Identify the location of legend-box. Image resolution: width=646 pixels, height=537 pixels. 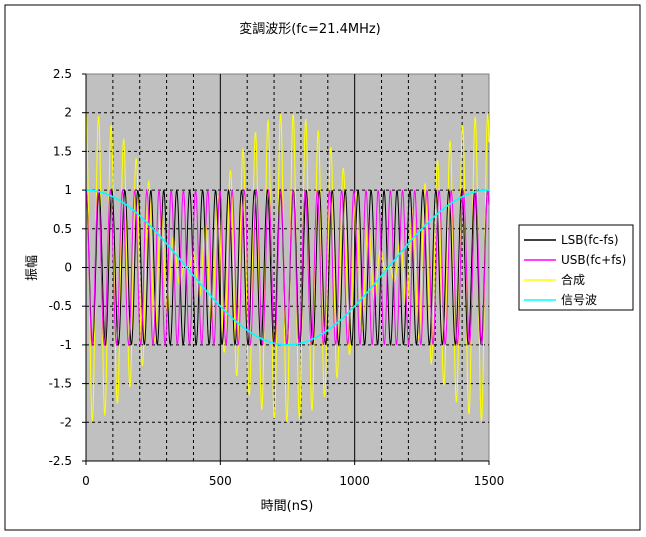
(576, 267).